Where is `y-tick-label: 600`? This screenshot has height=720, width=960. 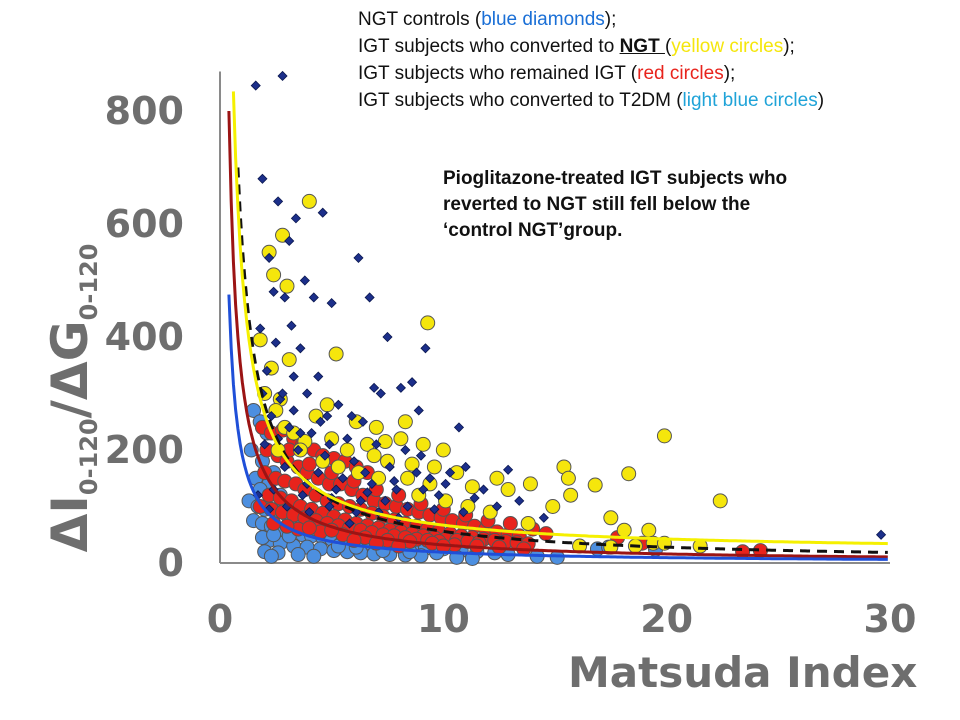 y-tick-label: 600 is located at coordinates (144, 224).